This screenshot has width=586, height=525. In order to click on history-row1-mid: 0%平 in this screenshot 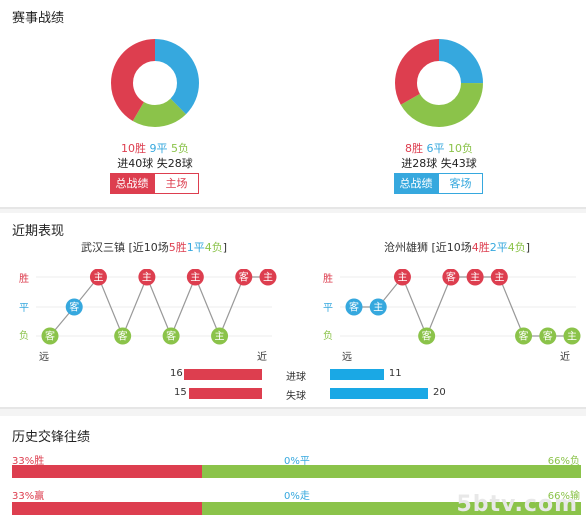, I will do `click(297, 461)`.